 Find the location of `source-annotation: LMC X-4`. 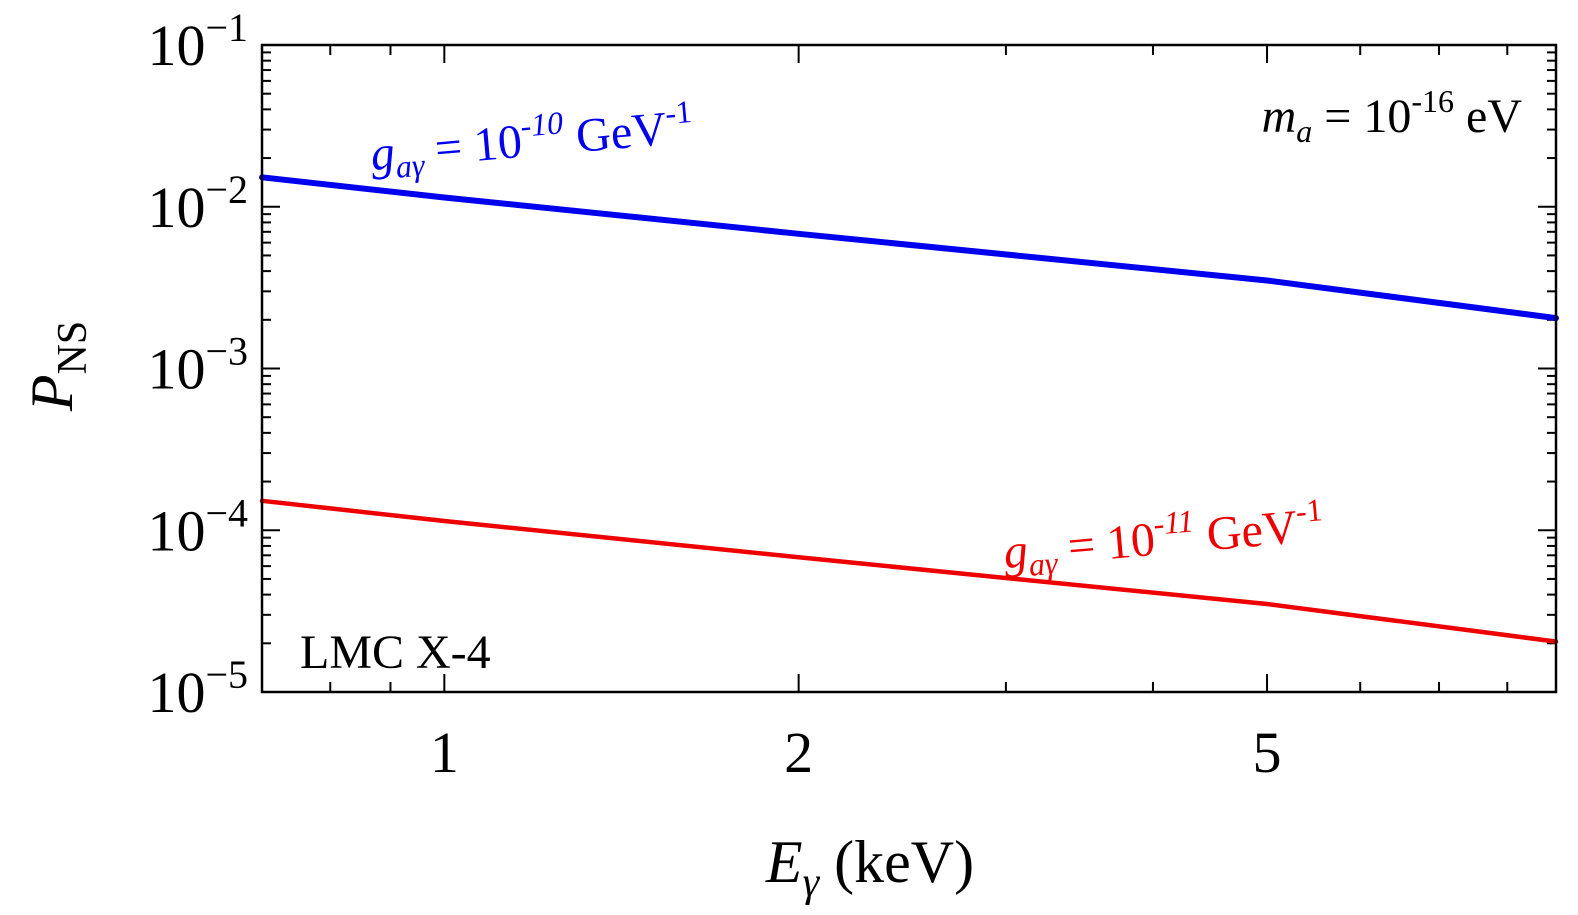

source-annotation: LMC X-4 is located at coordinates (395, 652).